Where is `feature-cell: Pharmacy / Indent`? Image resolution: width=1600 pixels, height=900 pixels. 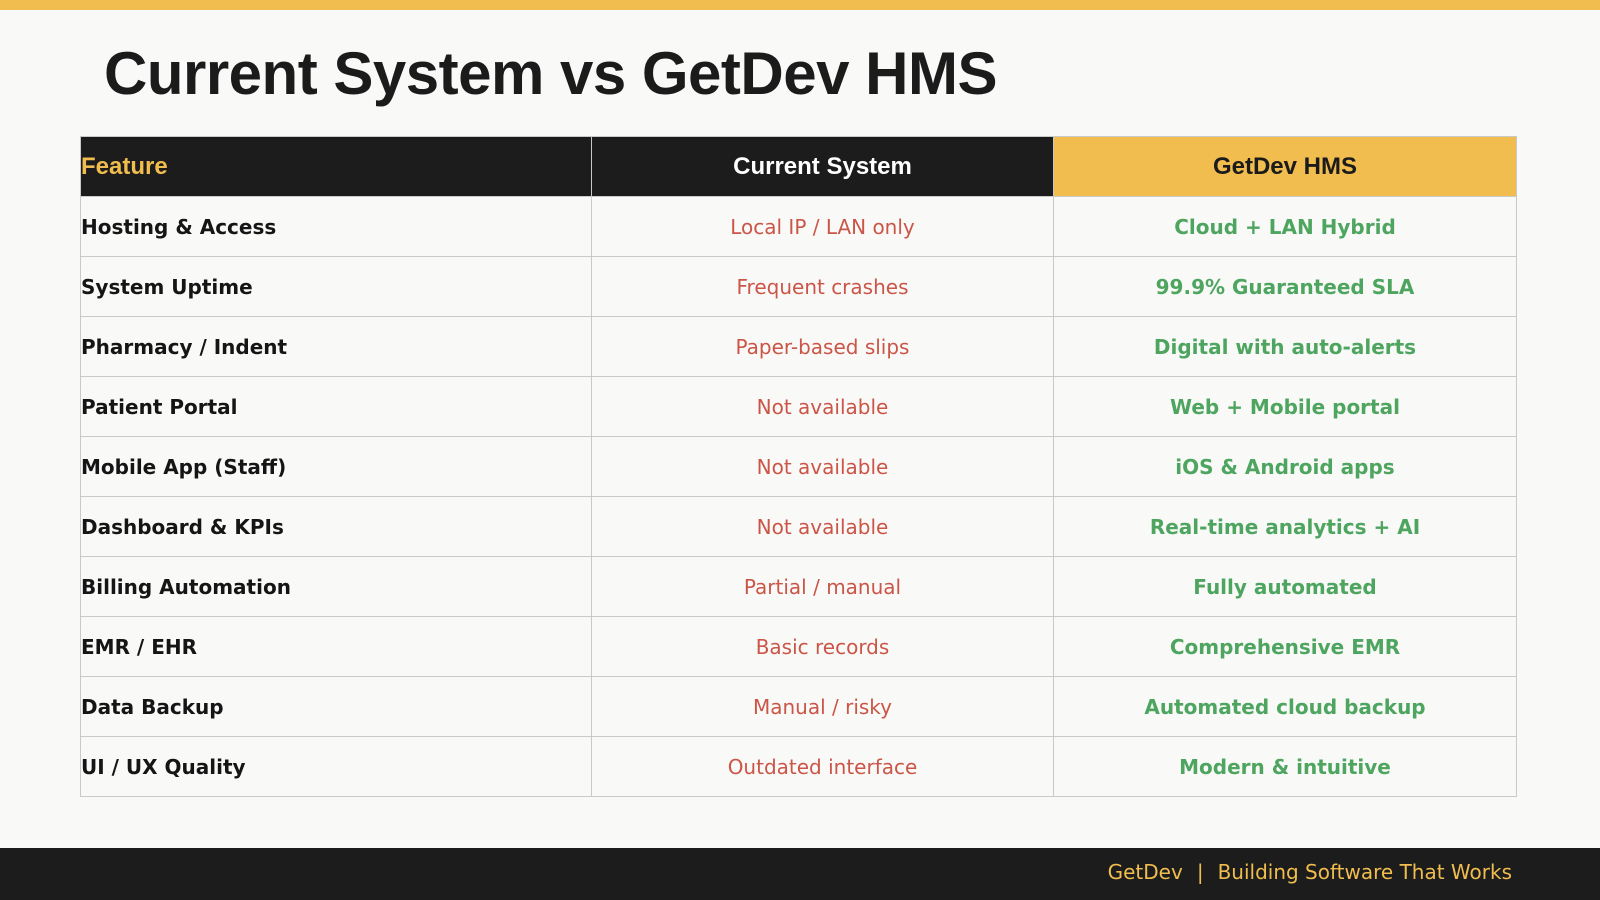
feature-cell: Pharmacy / Indent is located at coordinates (336, 346).